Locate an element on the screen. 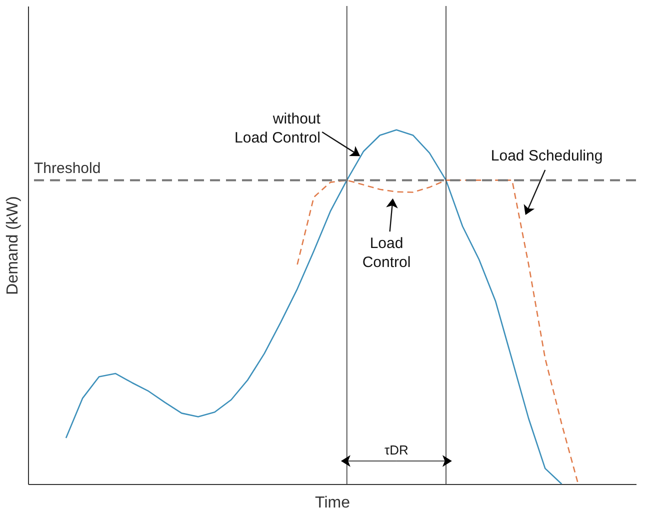 This screenshot has width=657, height=519. annotation: τDR is located at coordinates (396, 450).